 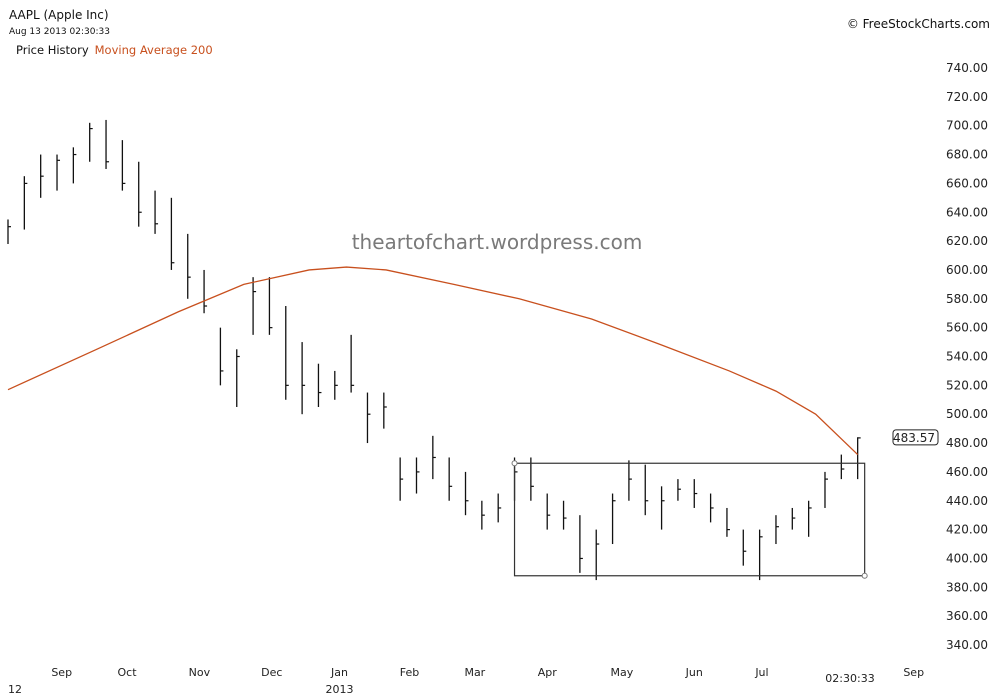 I want to click on chart-title: AAPL (Apple Inc), so click(x=59, y=15).